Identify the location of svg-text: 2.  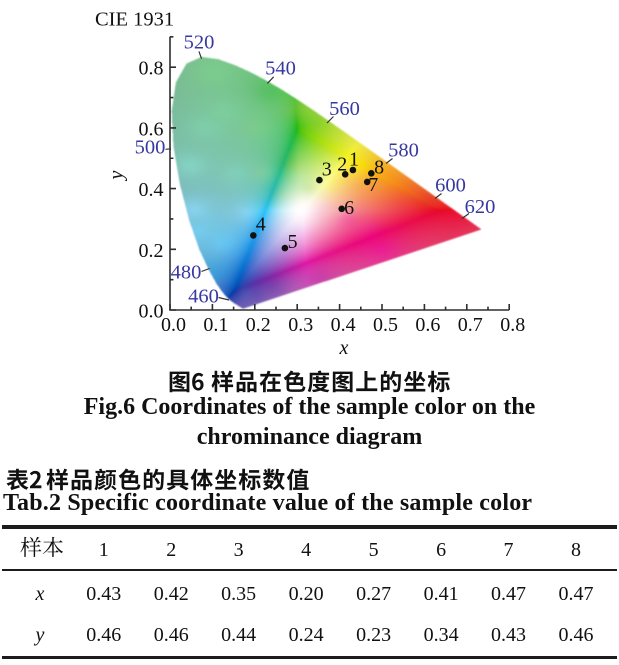
(342, 165).